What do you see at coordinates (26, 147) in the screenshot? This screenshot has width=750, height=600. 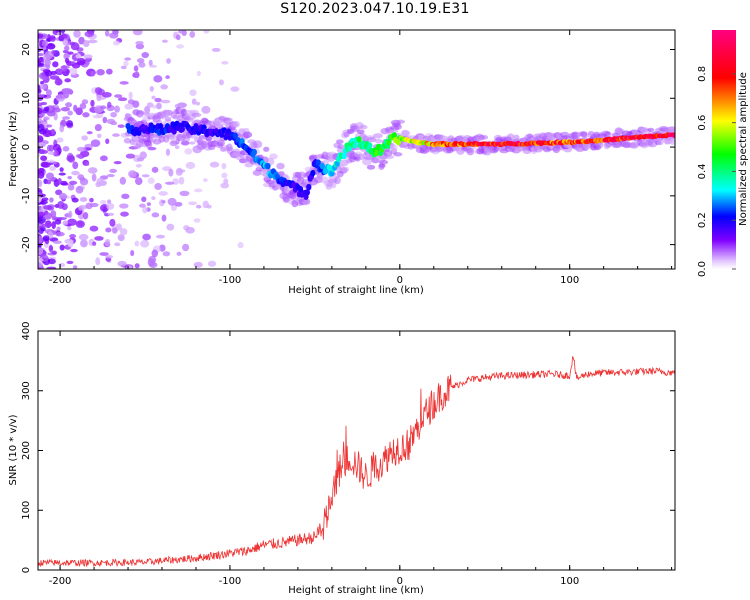 I see `spectrogram-y-tick-label: 0` at bounding box center [26, 147].